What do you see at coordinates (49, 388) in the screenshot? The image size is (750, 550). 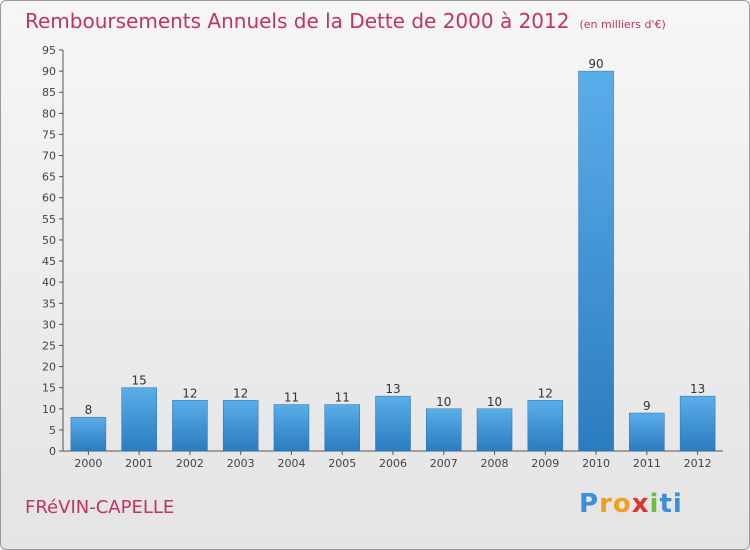 I see `y-tick-label: 15` at bounding box center [49, 388].